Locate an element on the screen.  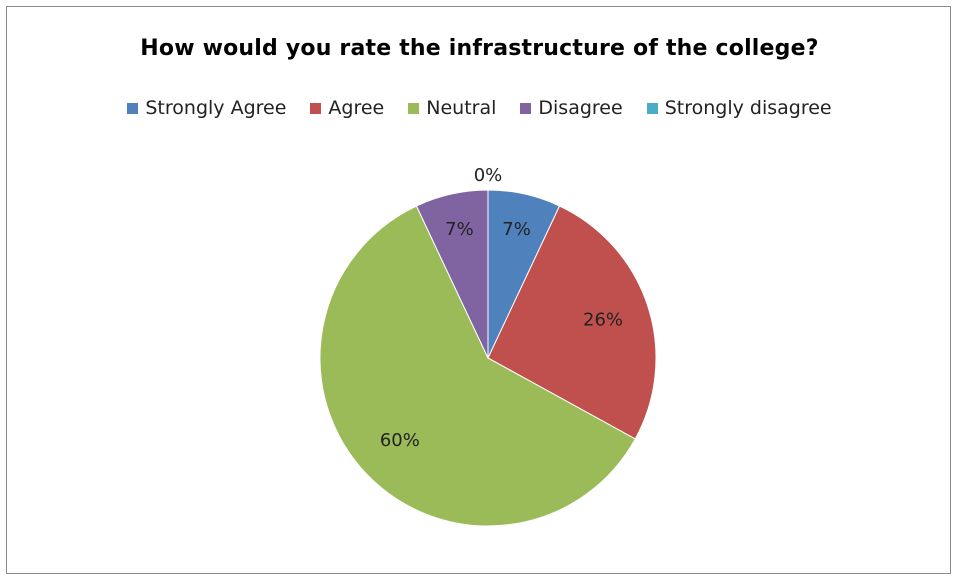
legend-item-neutral: Neutral is located at coordinates (452, 108).